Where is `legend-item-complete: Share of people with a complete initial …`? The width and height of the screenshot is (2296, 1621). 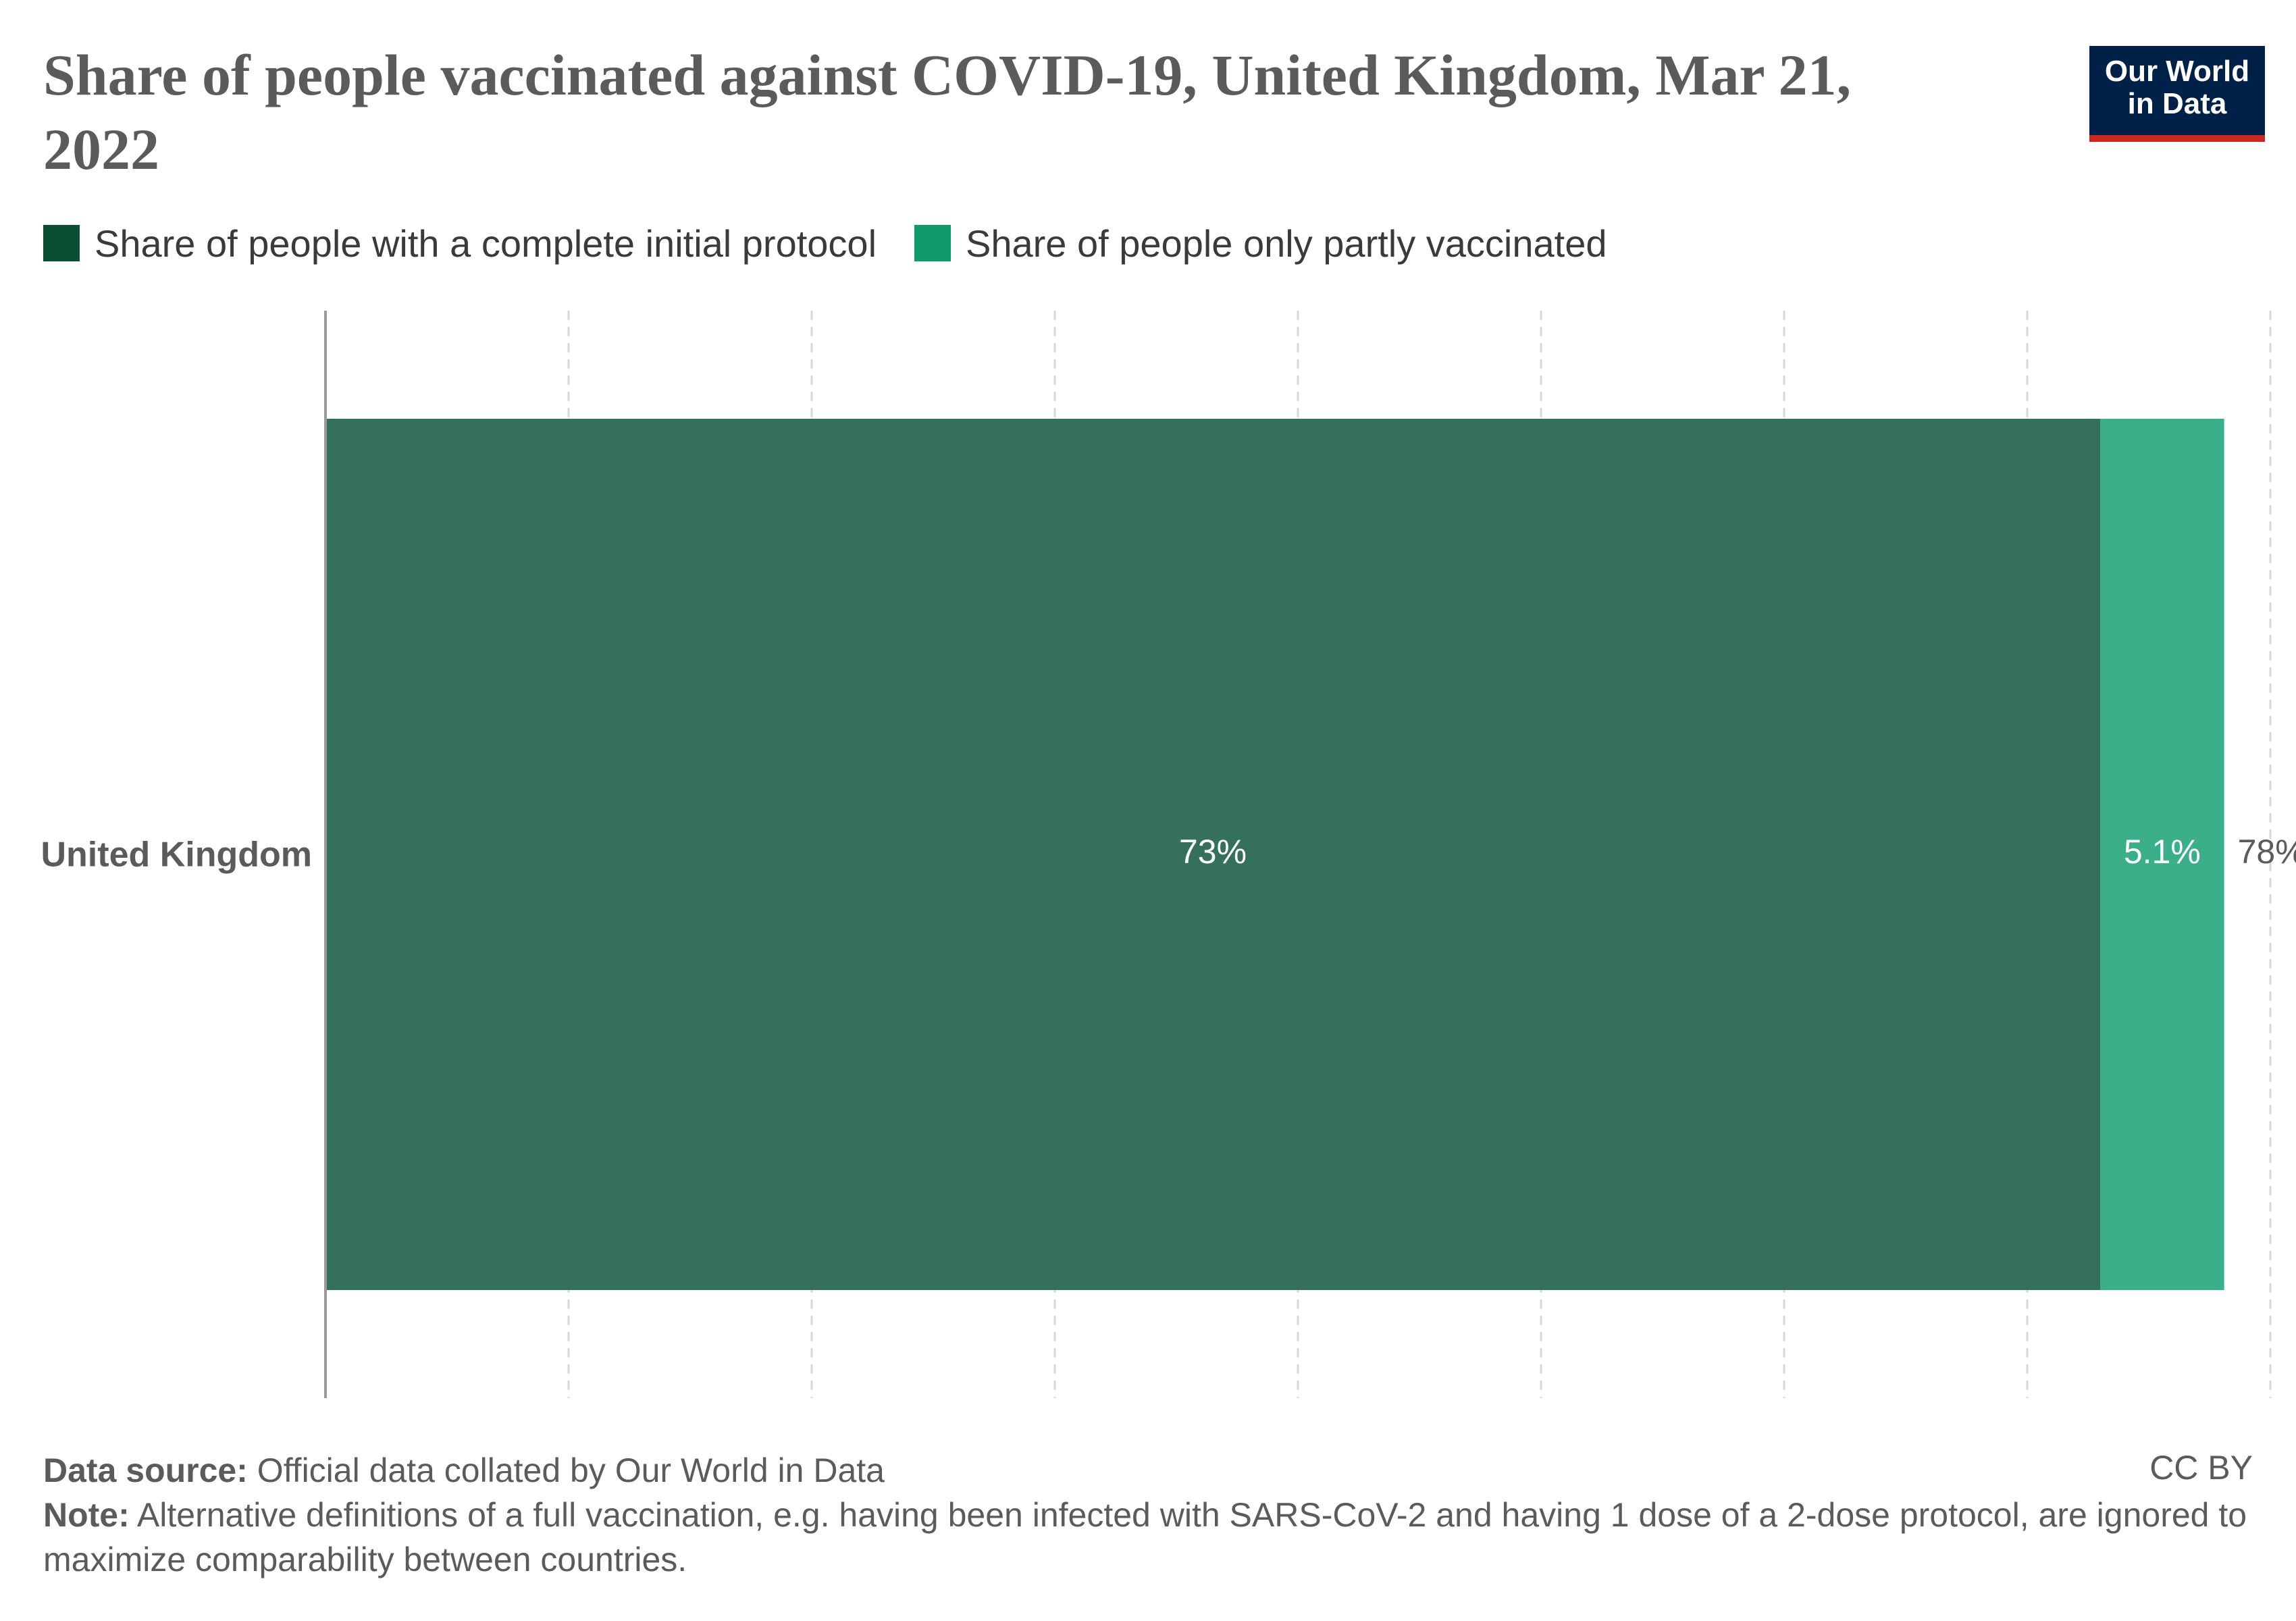 legend-item-complete: Share of people with a complete initial … is located at coordinates (460, 243).